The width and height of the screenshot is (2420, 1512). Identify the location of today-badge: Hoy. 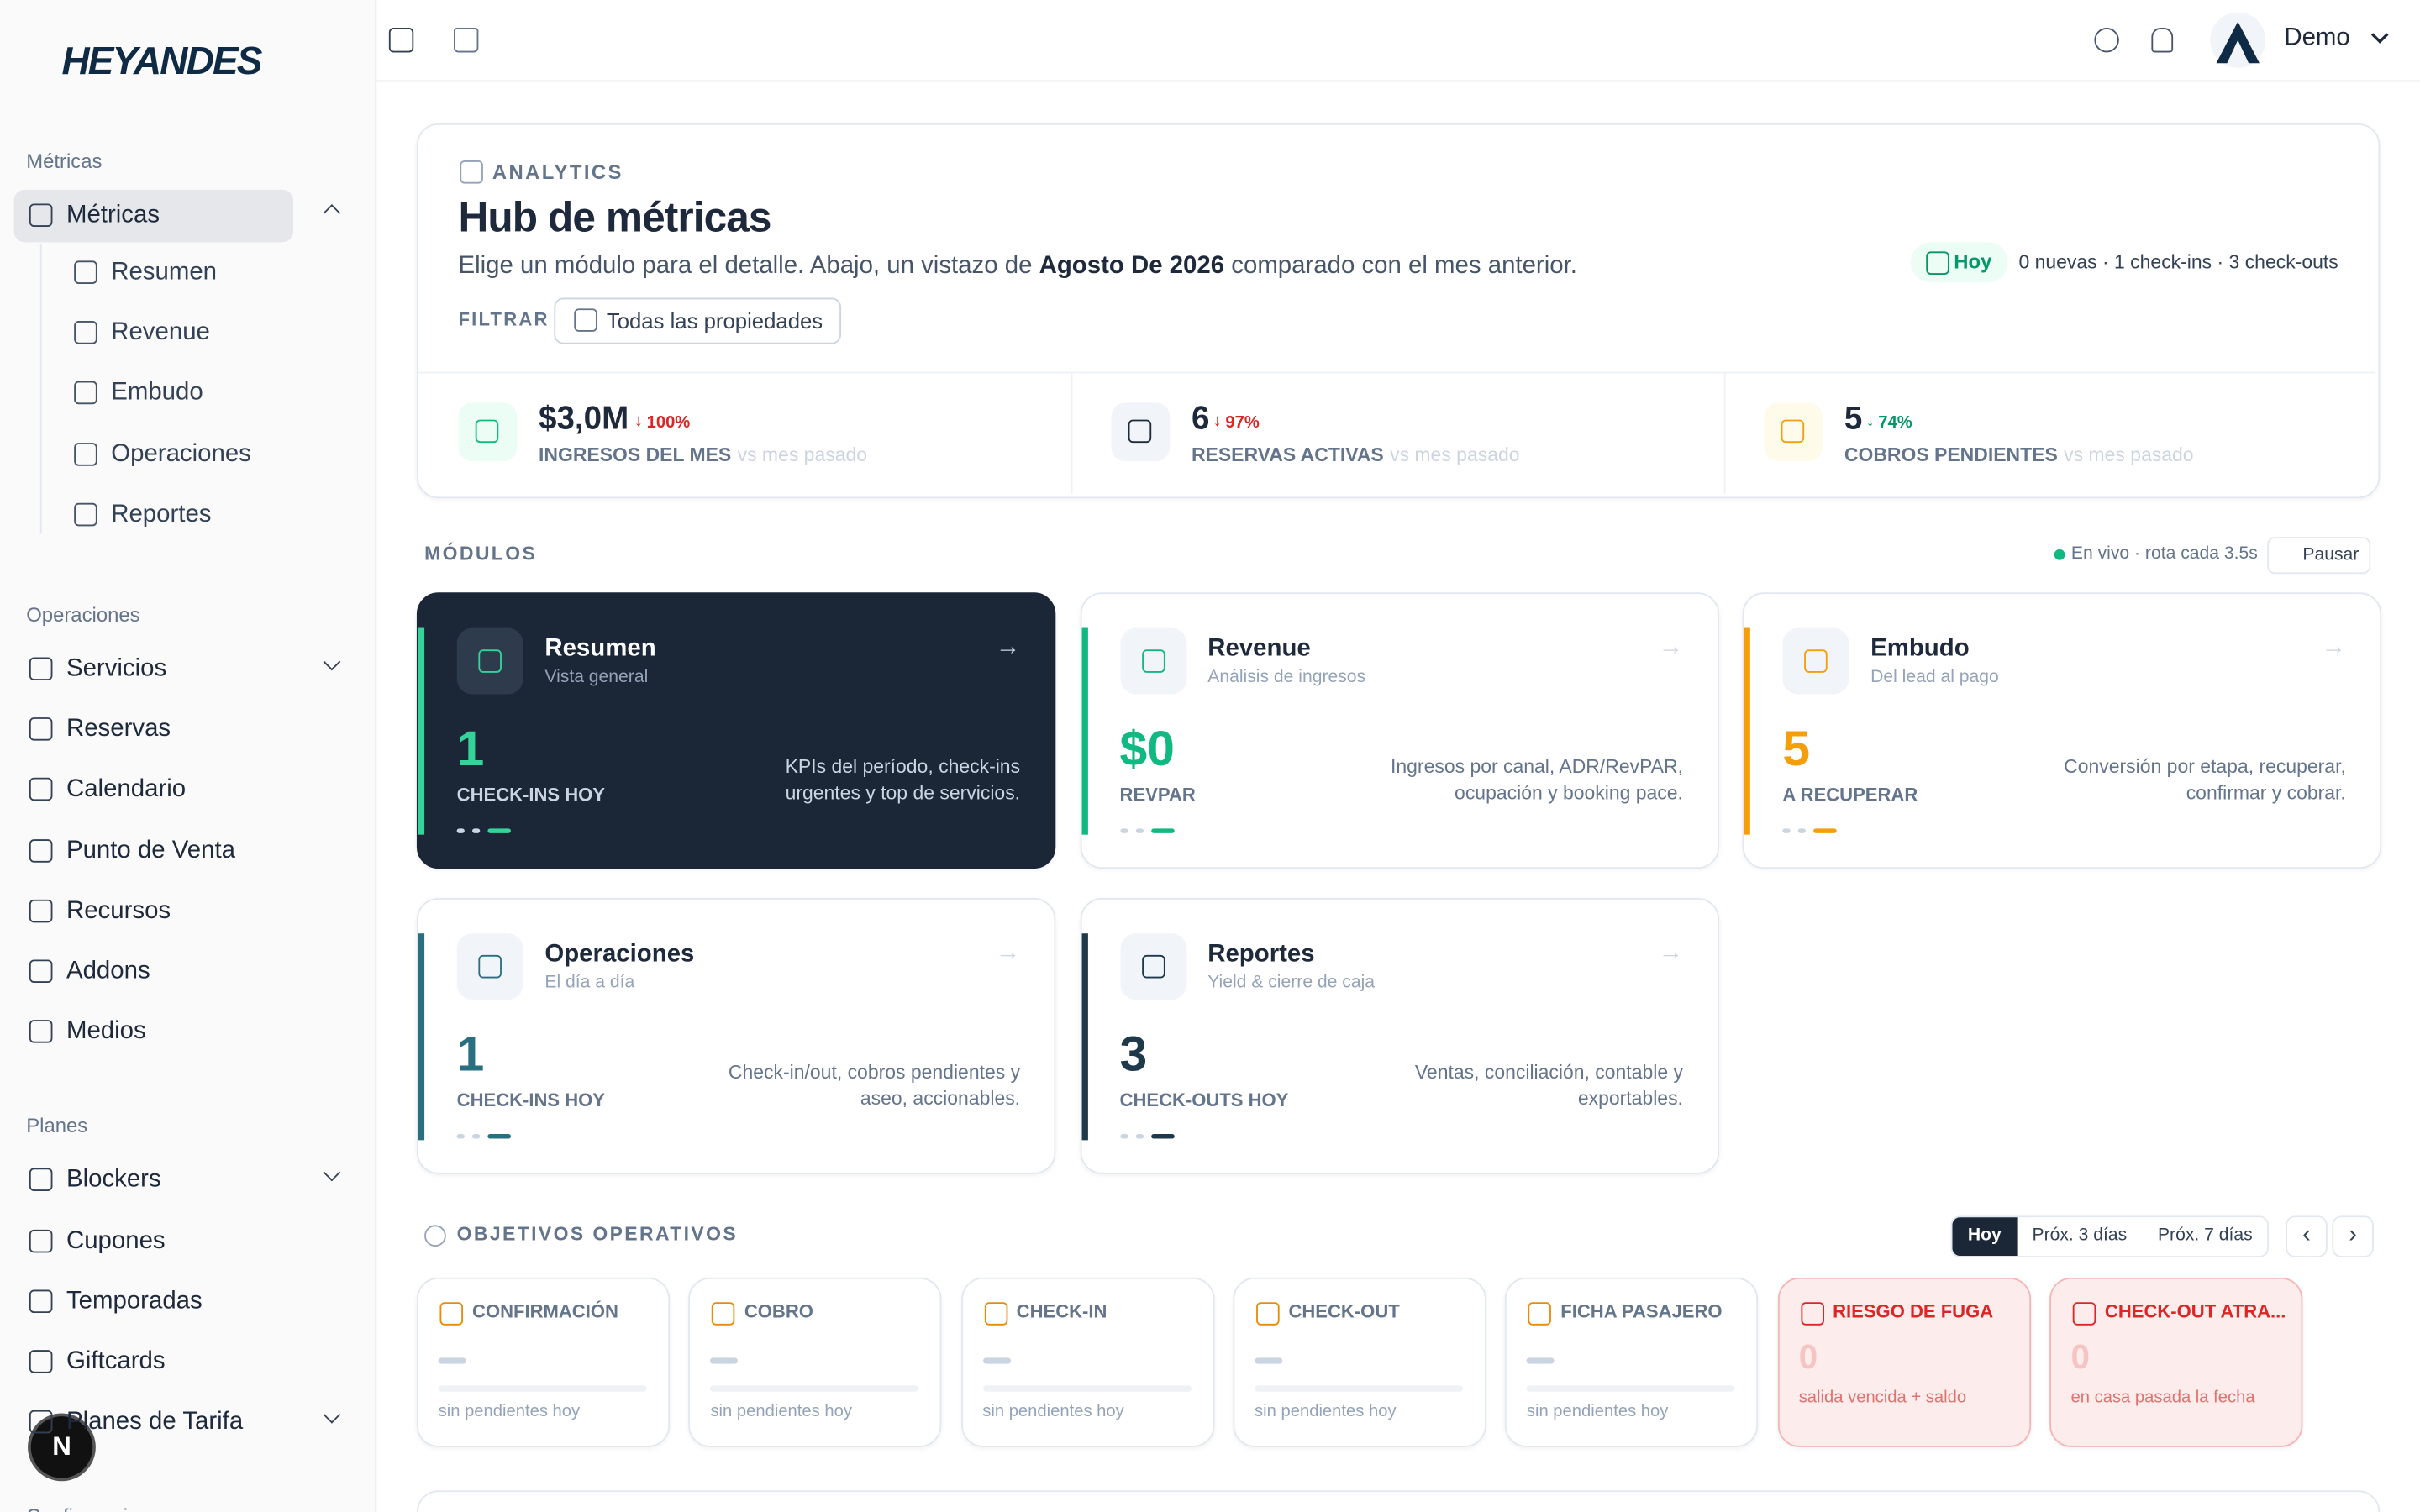
(1959, 262).